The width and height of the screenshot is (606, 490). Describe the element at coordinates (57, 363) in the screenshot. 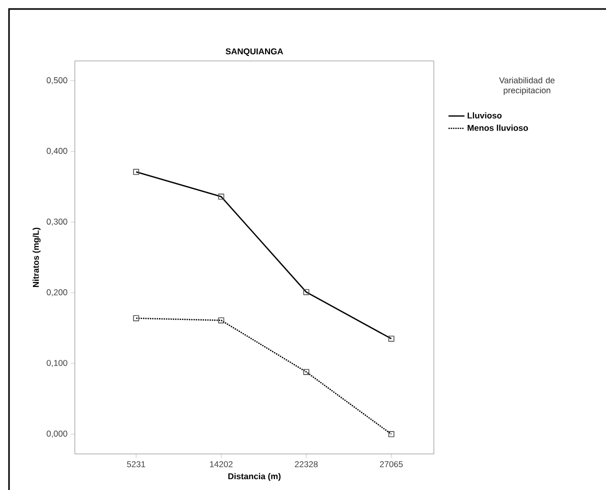

I see `y-tick-label: 0,100` at that location.